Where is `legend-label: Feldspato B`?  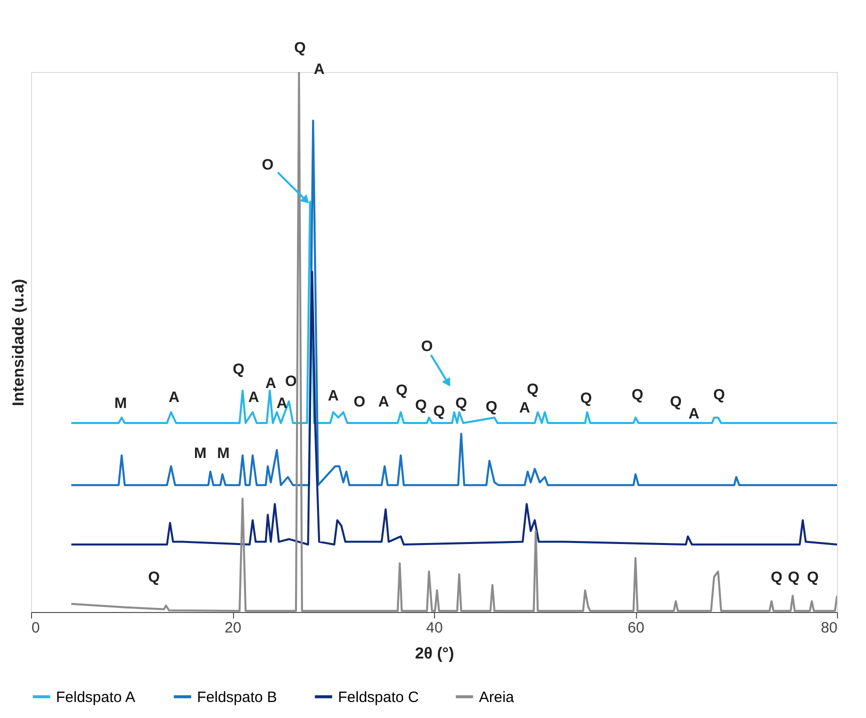 legend-label: Feldspato B is located at coordinates (237, 697).